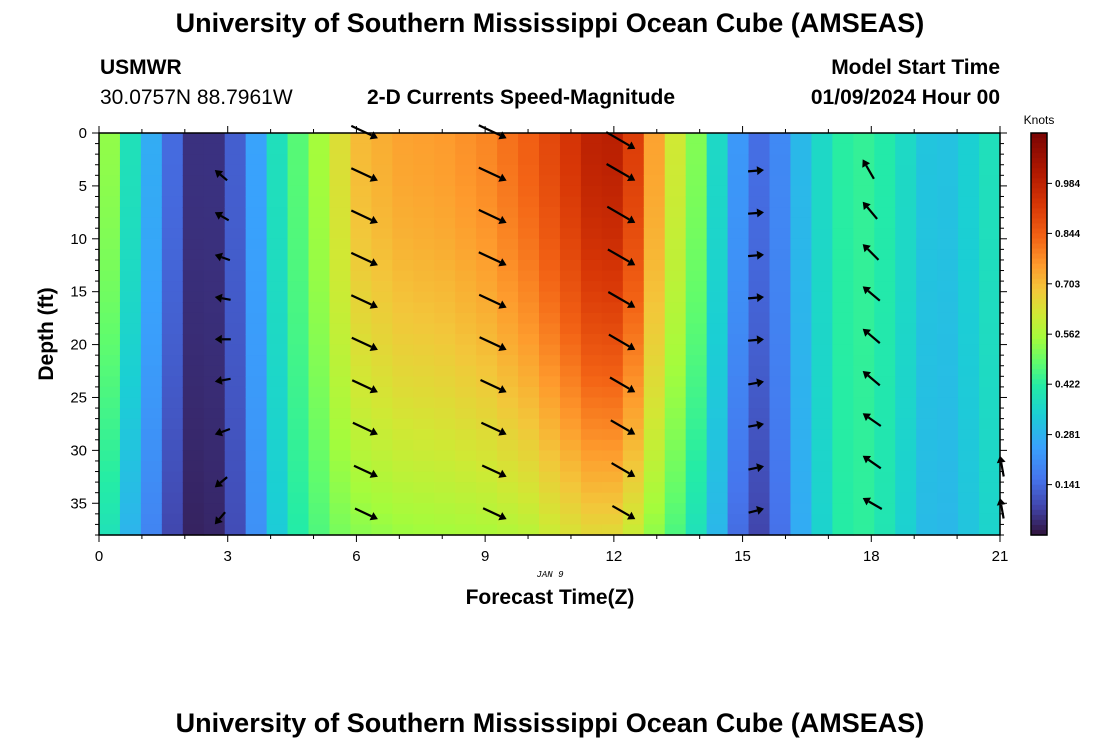 This screenshot has height=750, width=1100. What do you see at coordinates (1039, 331) in the screenshot?
I see `colorbar-segment` at bounding box center [1039, 331].